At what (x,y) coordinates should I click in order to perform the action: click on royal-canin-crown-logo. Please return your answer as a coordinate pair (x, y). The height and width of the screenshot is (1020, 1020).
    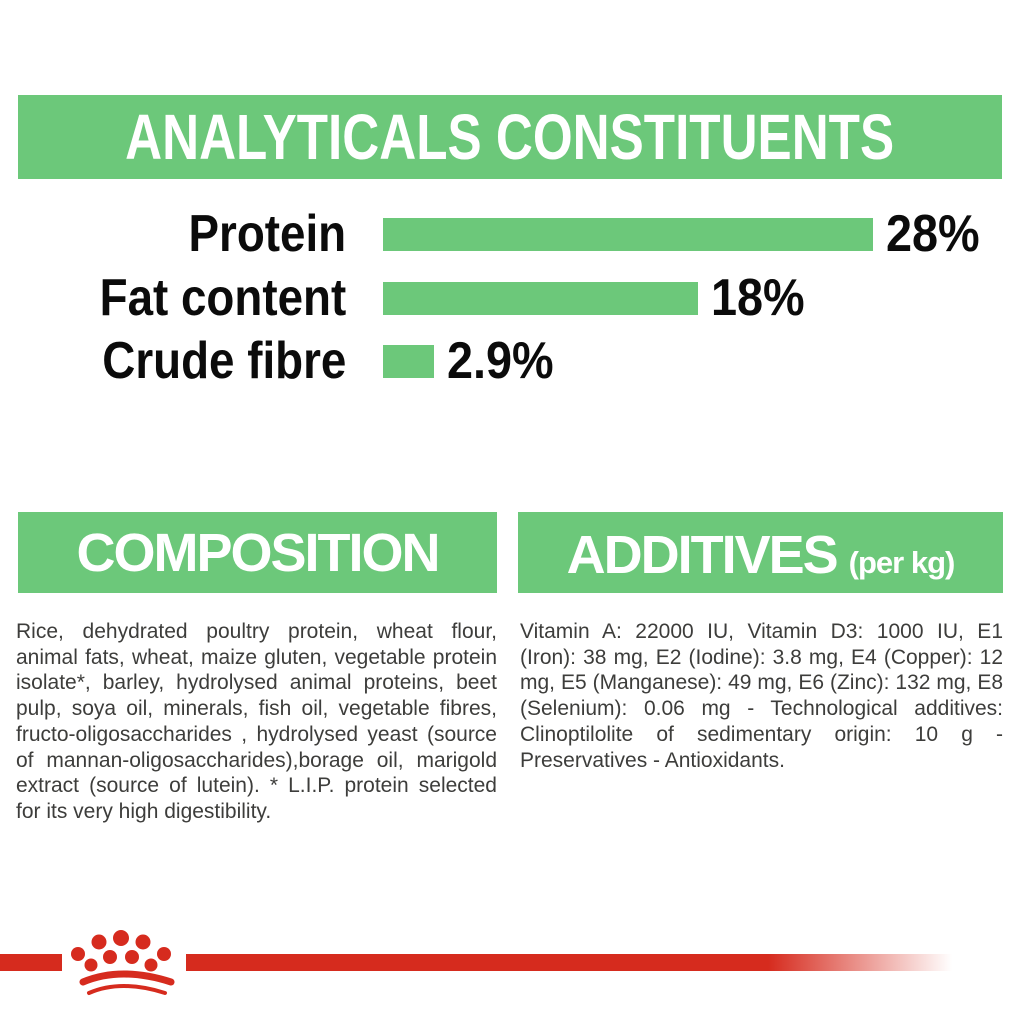
    Looking at the image, I should click on (123, 962).